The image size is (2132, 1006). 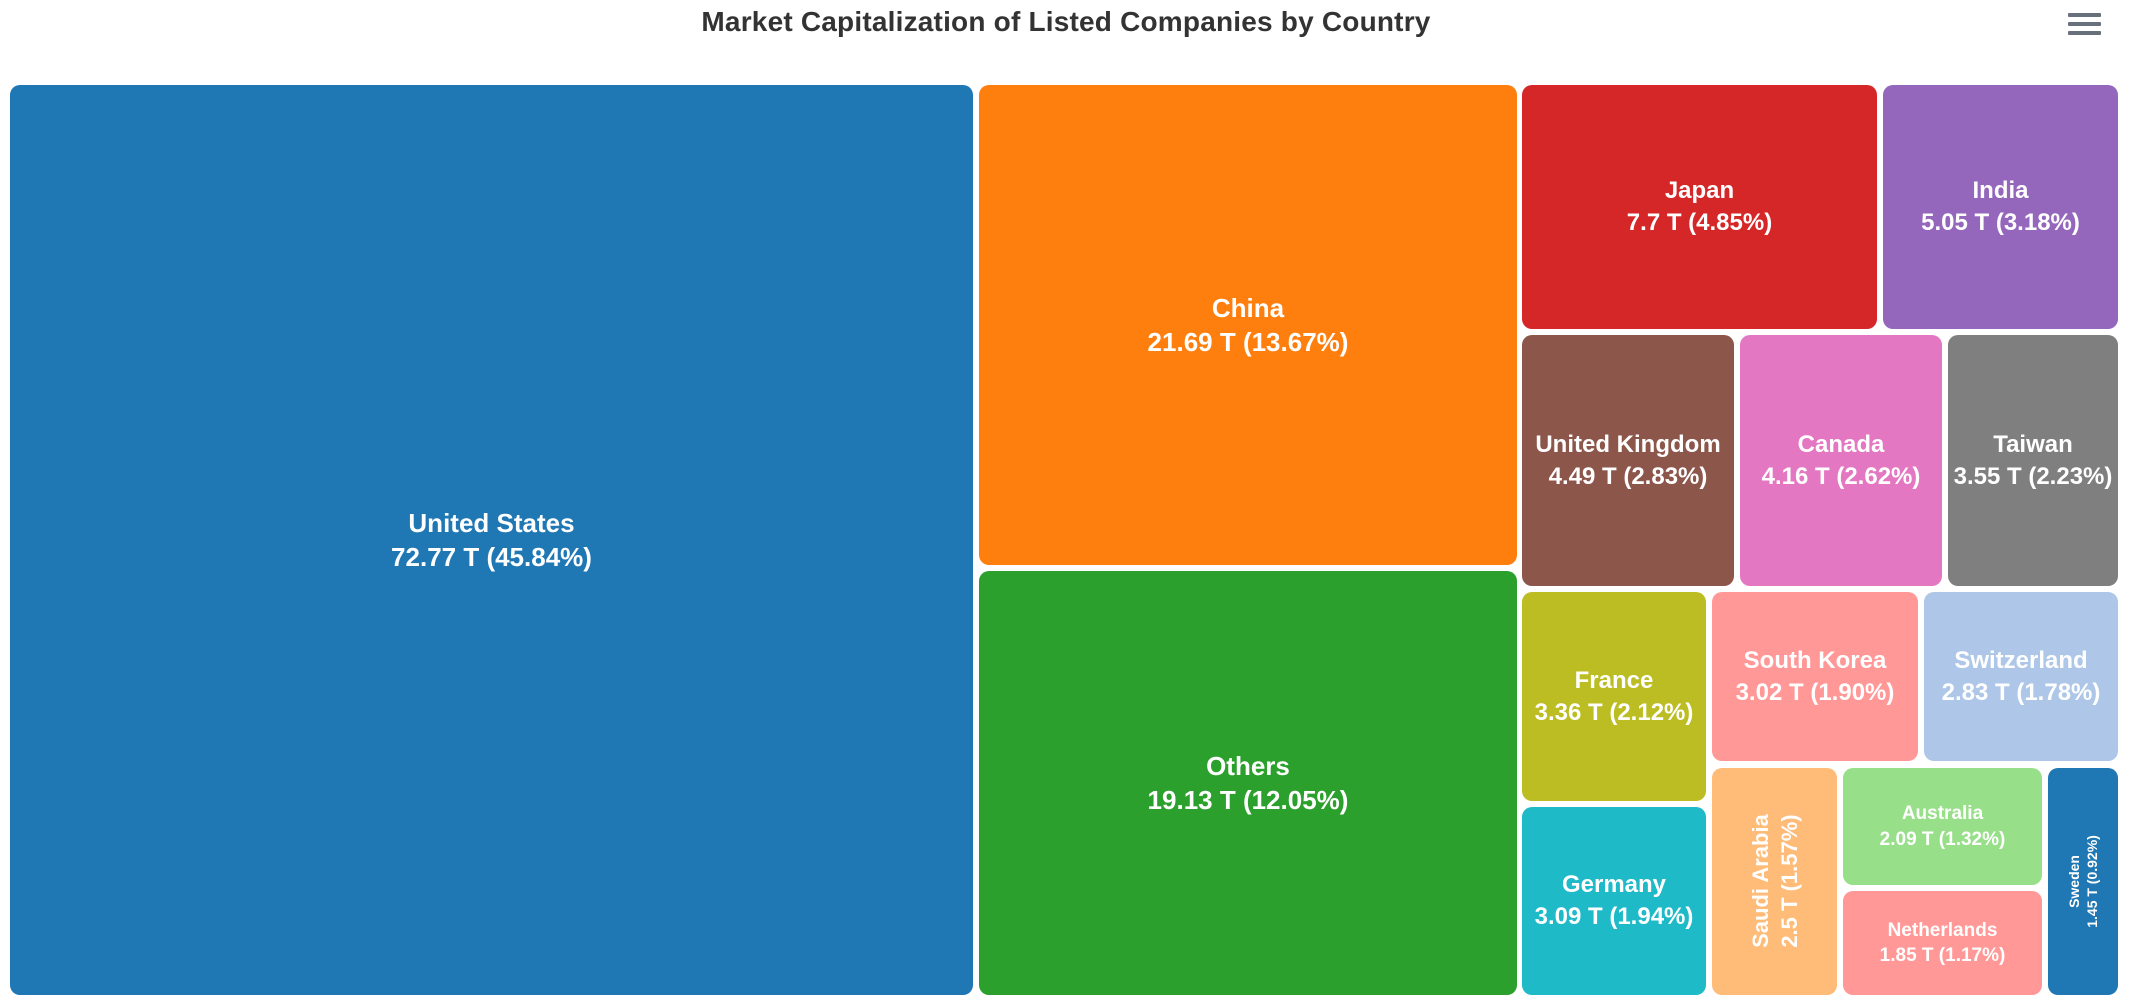 I want to click on tile-country-name: China, so click(x=1248, y=307).